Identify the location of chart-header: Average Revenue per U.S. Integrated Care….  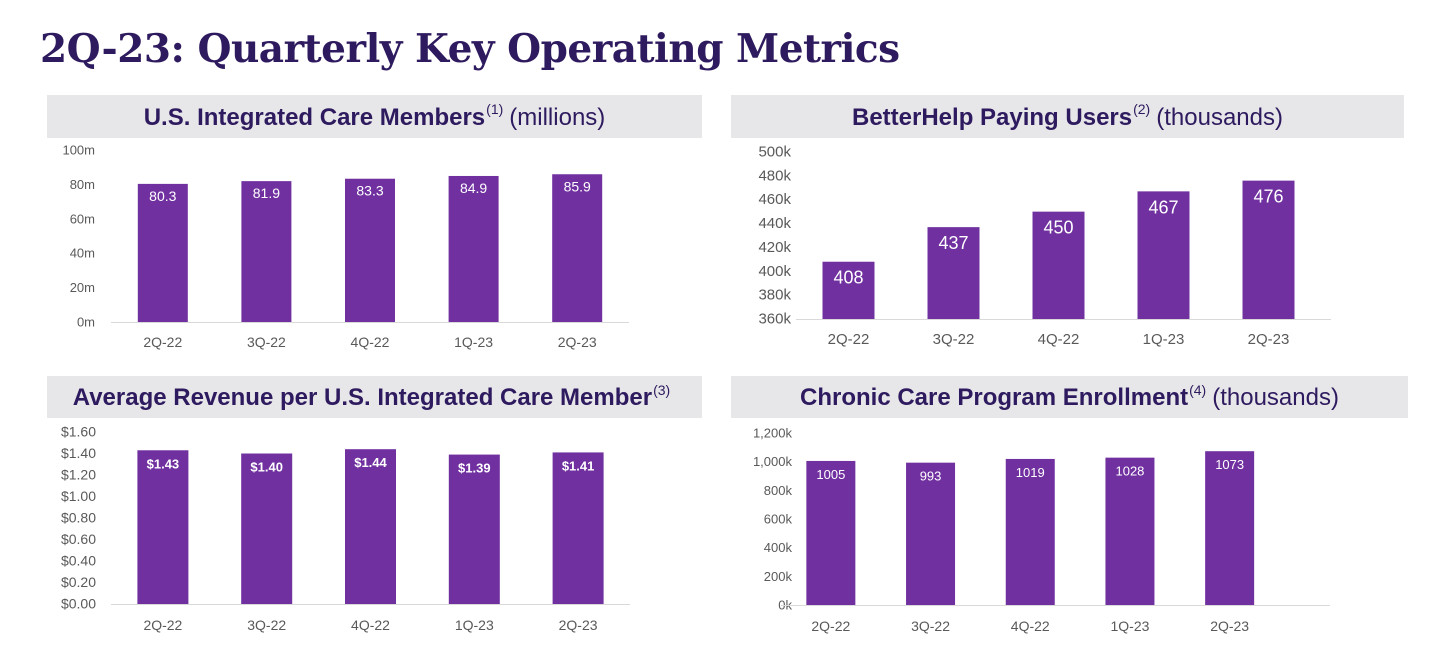
(374, 397).